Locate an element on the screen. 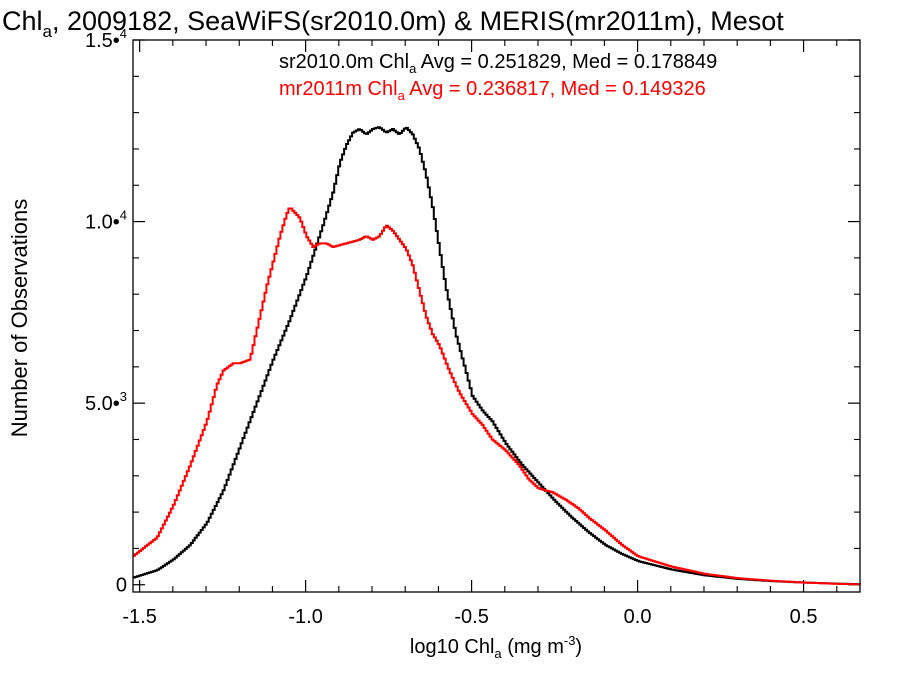  x-tick-label-4: 0.5 is located at coordinates (804, 617).